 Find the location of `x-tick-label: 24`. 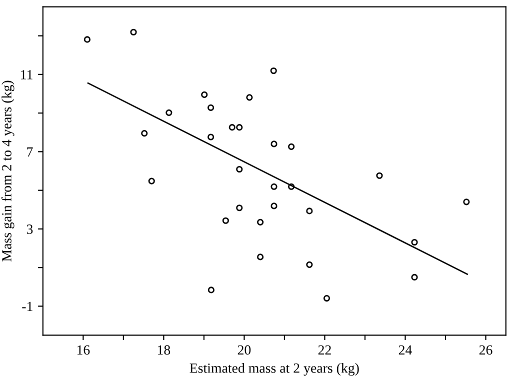

x-tick-label: 24 is located at coordinates (405, 350).